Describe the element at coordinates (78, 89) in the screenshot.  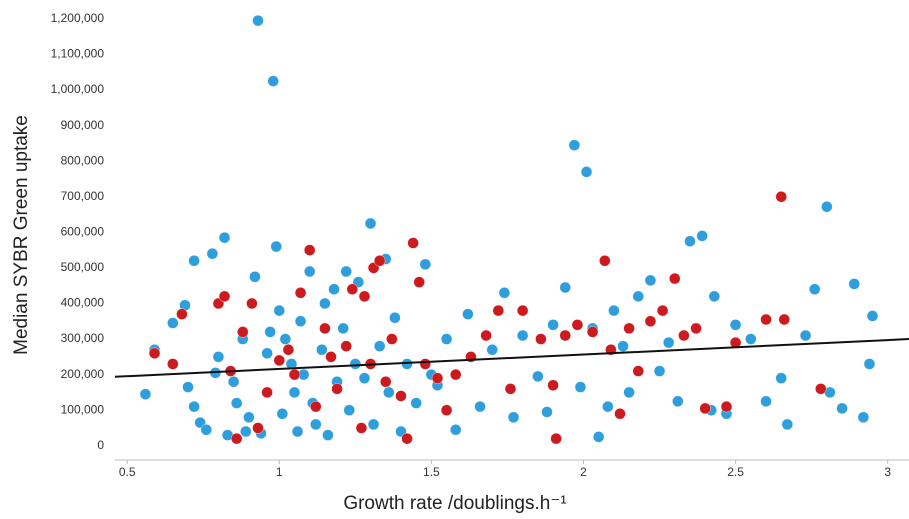
I see `y-tick-label: 1,000,000` at that location.